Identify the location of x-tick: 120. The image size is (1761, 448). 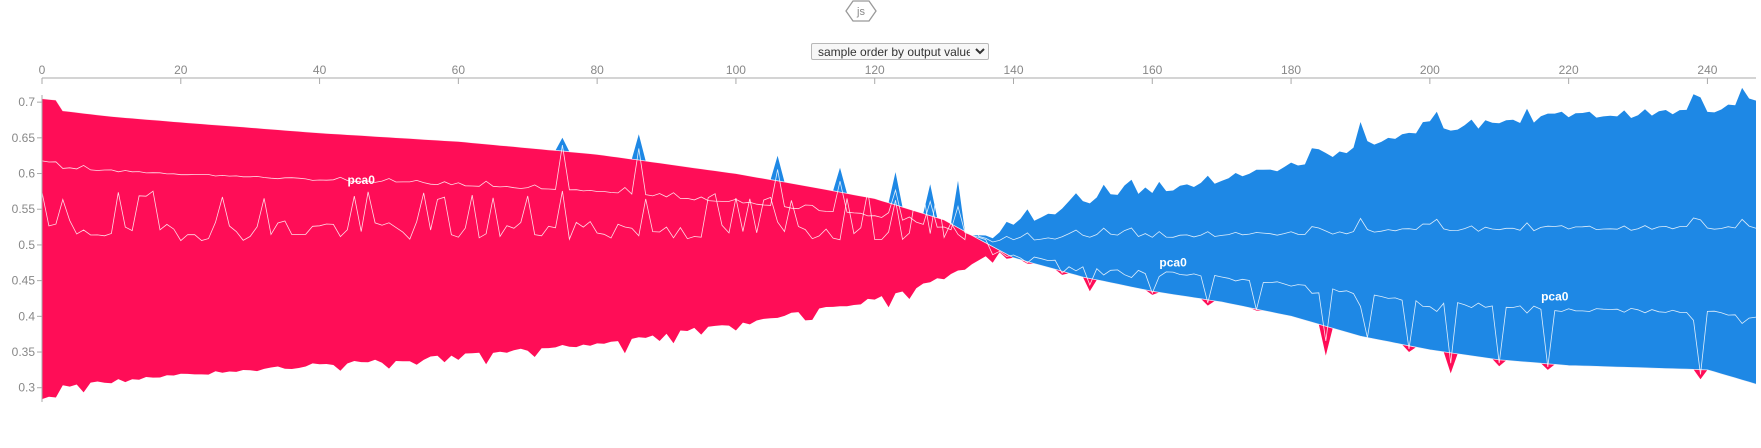
(875, 73).